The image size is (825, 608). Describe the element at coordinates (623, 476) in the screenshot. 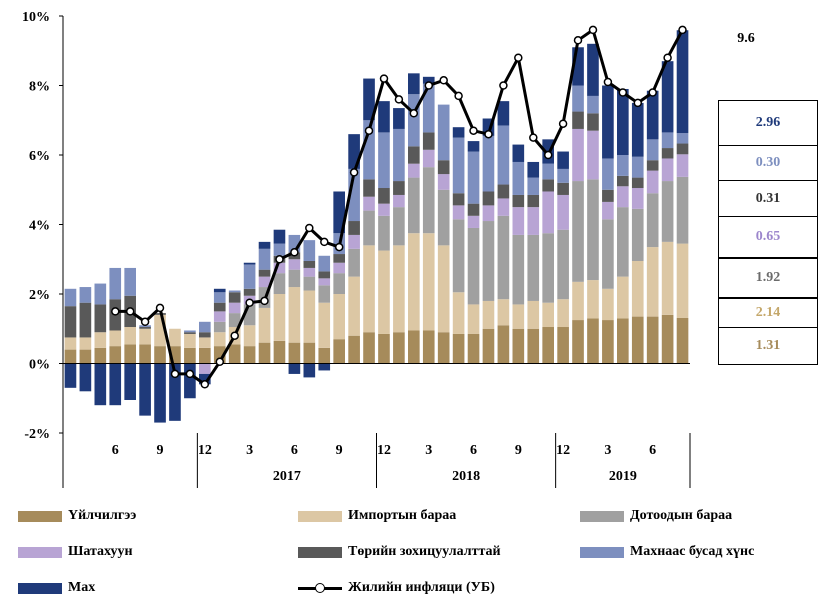

I see `x-year-label: 2019` at that location.